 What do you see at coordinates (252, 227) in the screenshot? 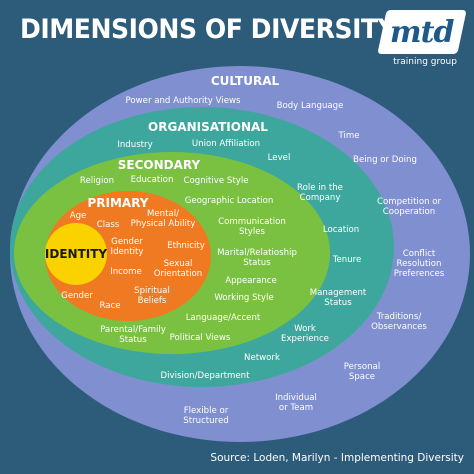
I see `secondary-item: Communication Styles` at bounding box center [252, 227].